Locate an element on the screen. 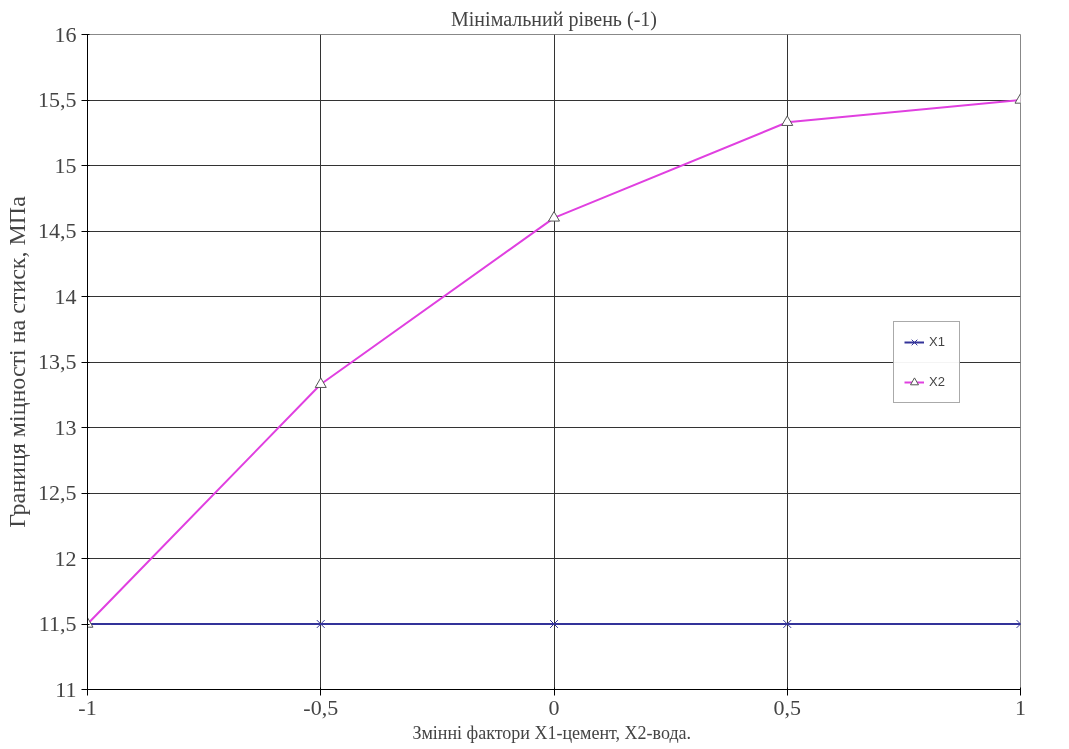 The image size is (1069, 749). y-tick-label: 12,5 is located at coordinates (57, 492).